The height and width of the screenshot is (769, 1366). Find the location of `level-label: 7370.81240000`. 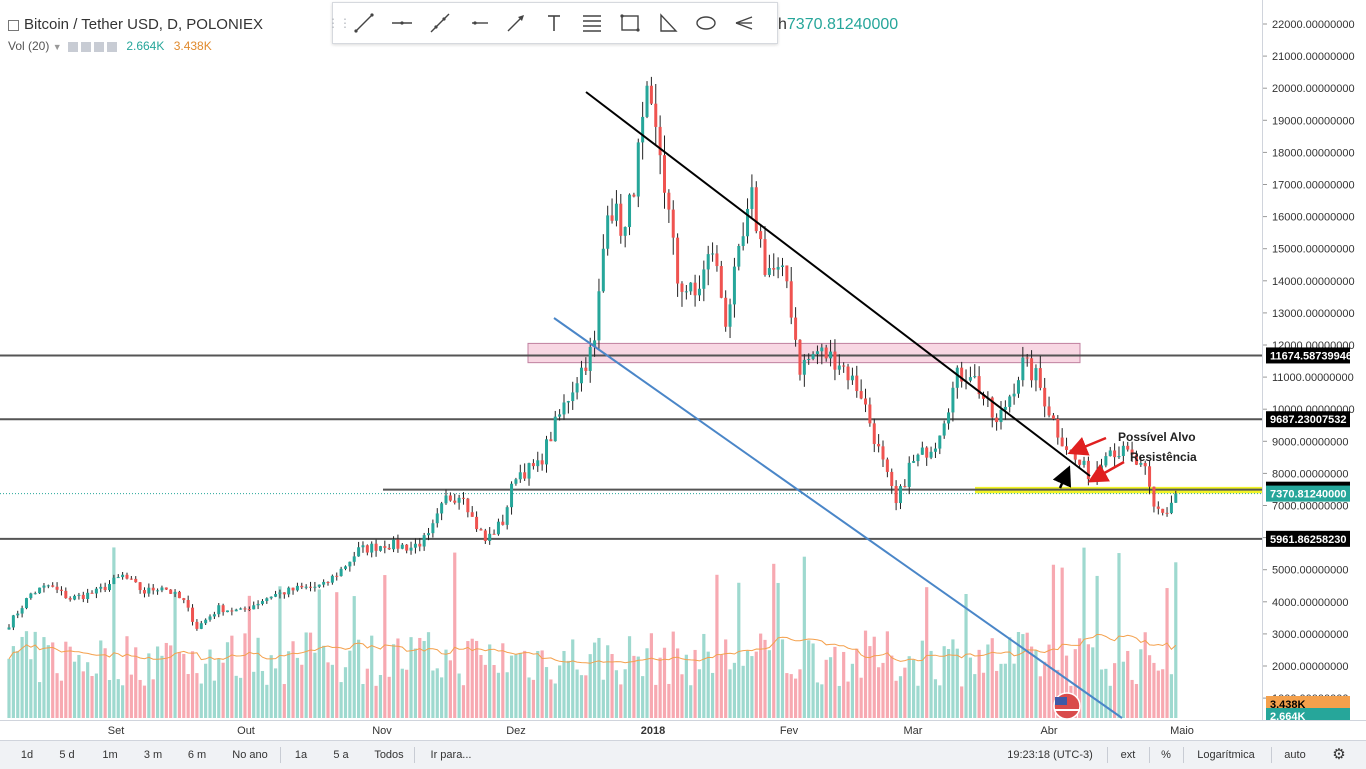

level-label: 7370.81240000 is located at coordinates (1308, 493).